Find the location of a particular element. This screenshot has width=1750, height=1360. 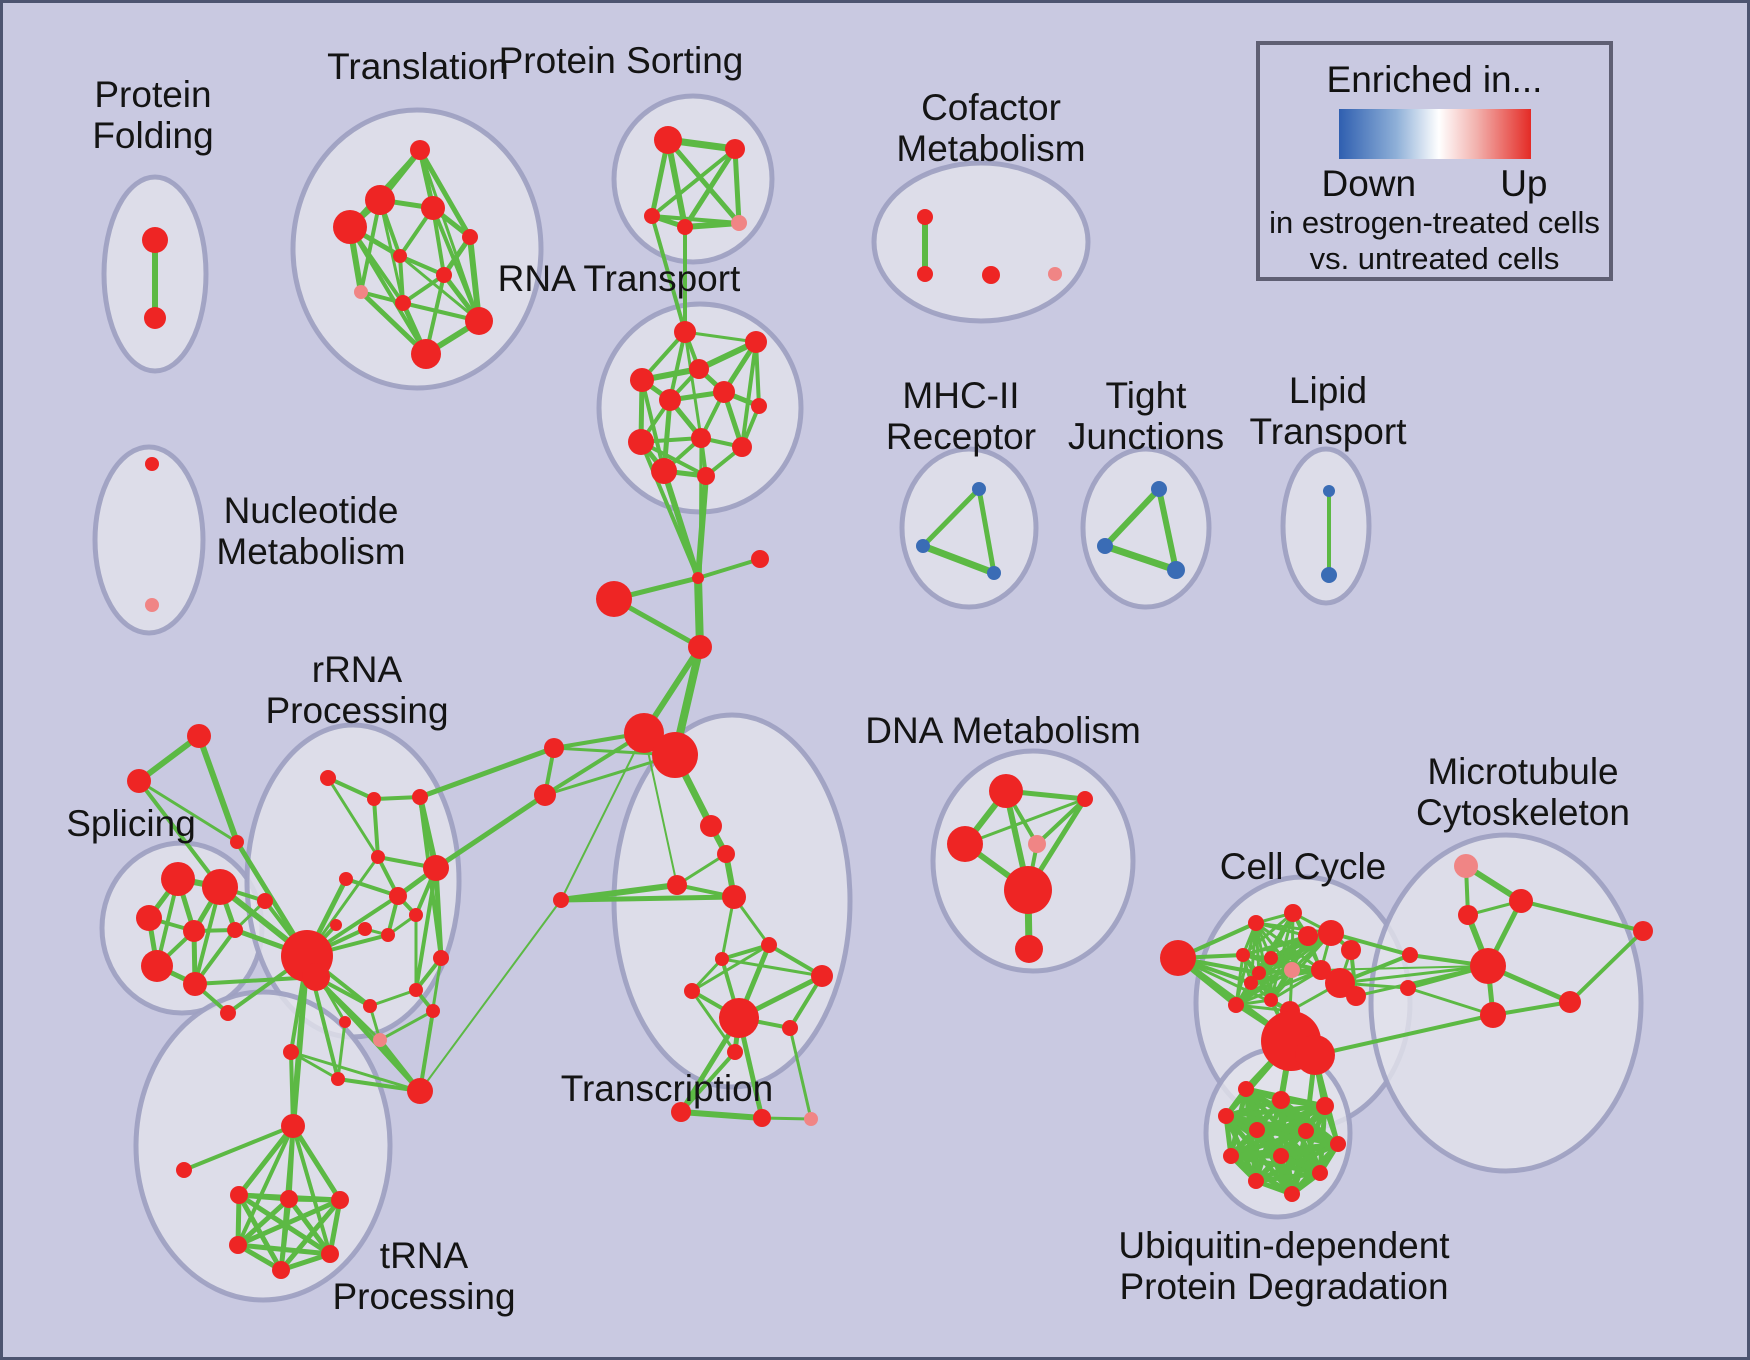

cluster-ellipse-mt is located at coordinates (1506, 1003).